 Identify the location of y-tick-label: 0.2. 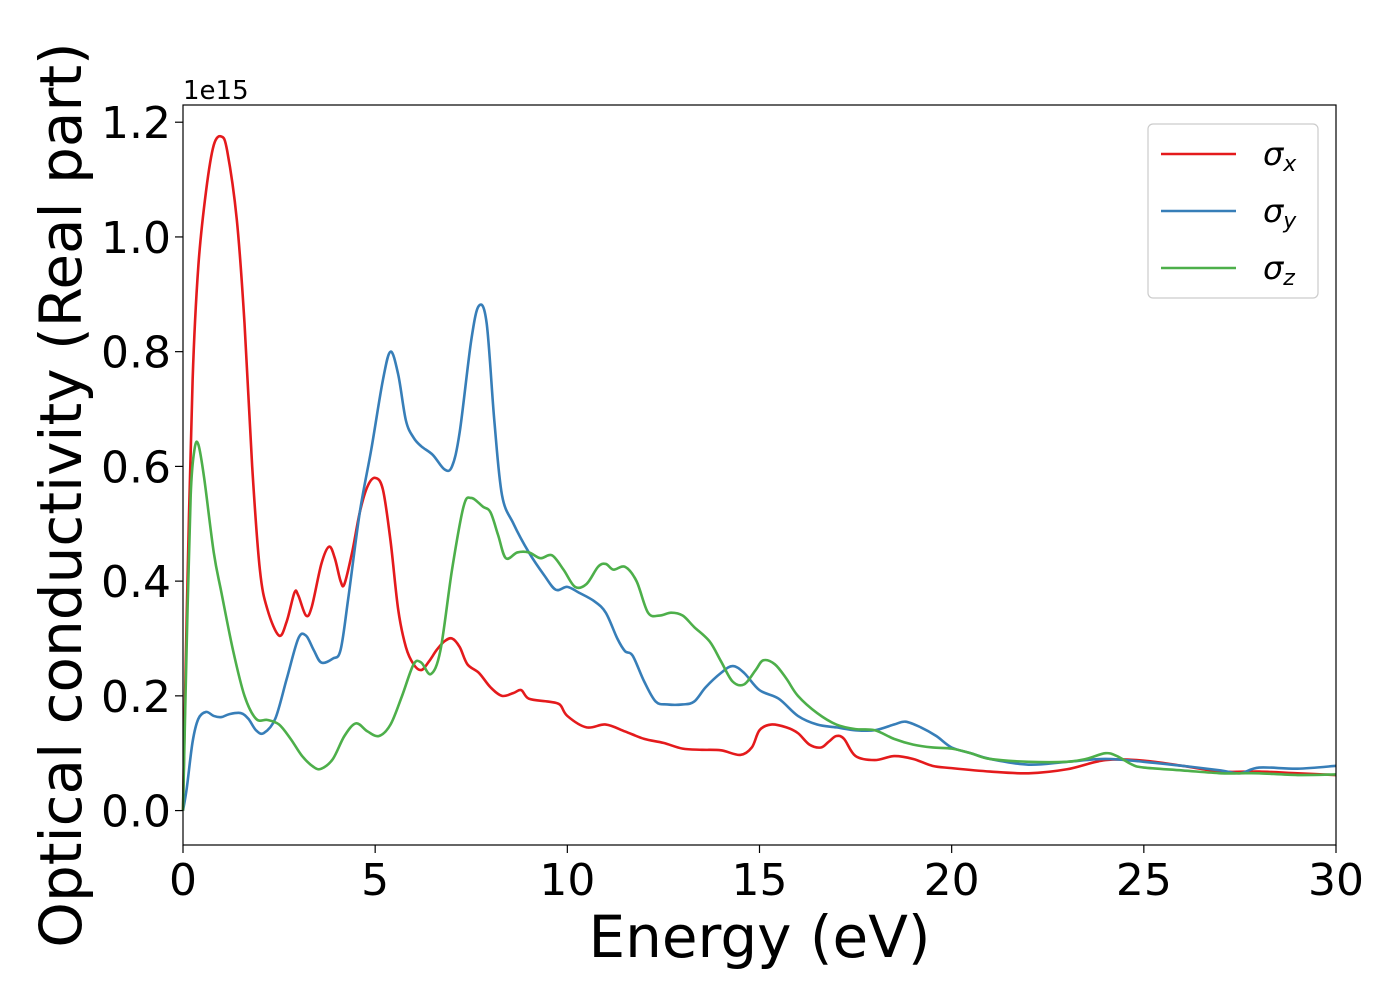
(136, 697).